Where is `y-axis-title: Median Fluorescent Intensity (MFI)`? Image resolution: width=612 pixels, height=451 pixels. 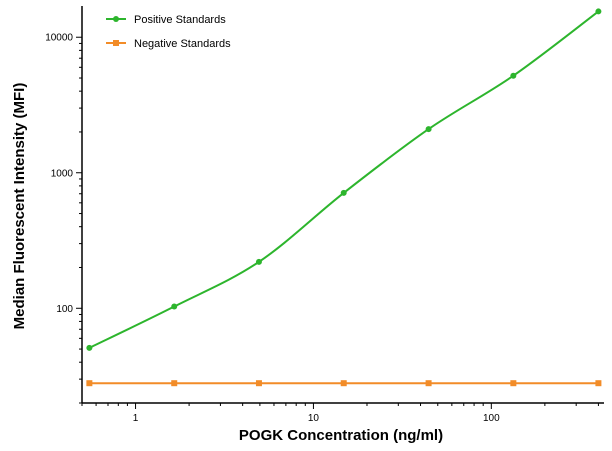
y-axis-title: Median Fluorescent Intensity (MFI) is located at coordinates (19, 206).